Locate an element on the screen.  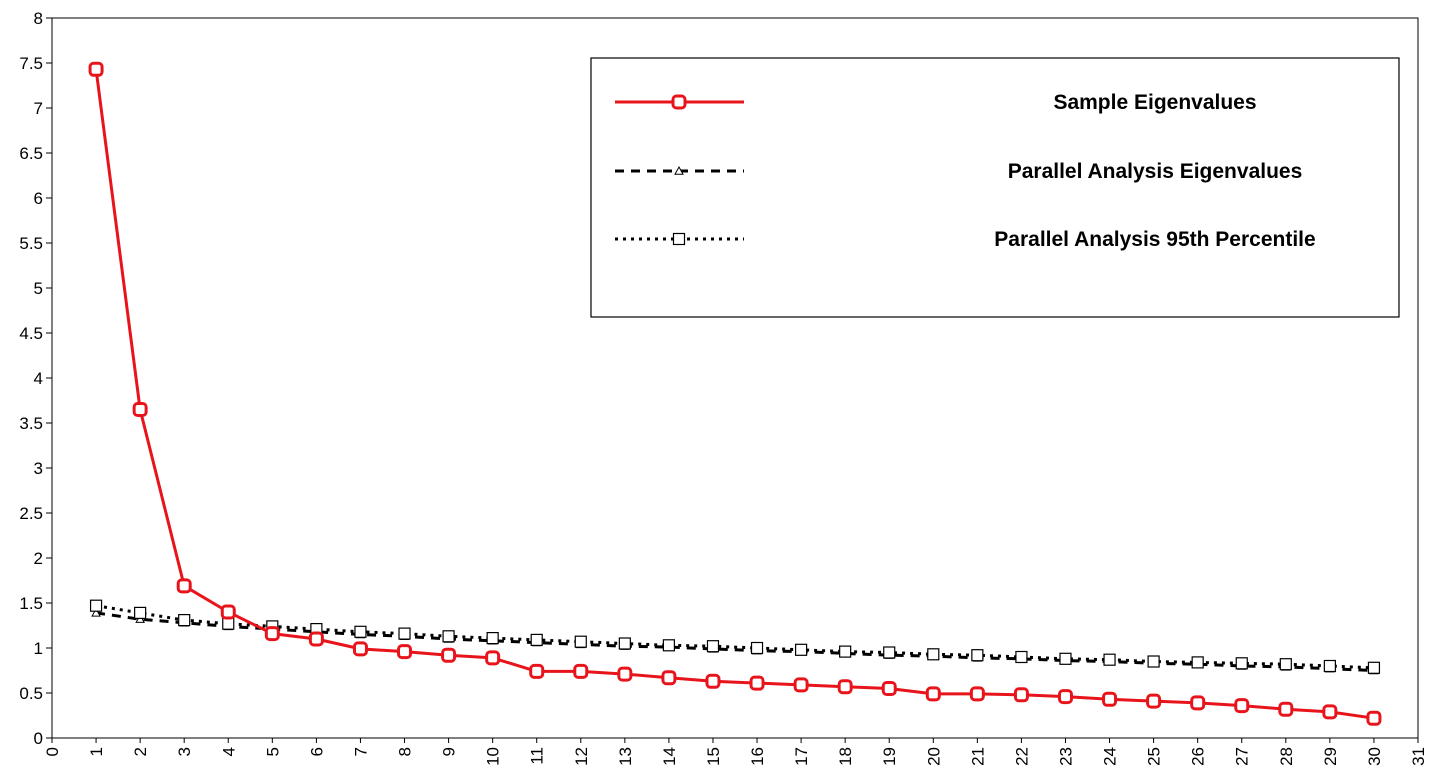
x-tick-label: 11 is located at coordinates (537, 756).